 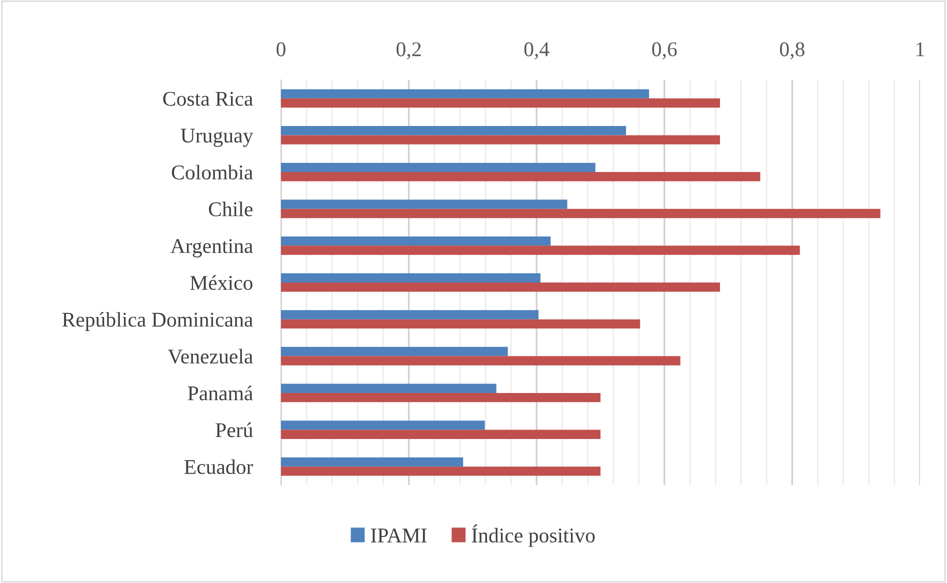 What do you see at coordinates (210, 356) in the screenshot?
I see `y-tick-label: Venezuela` at bounding box center [210, 356].